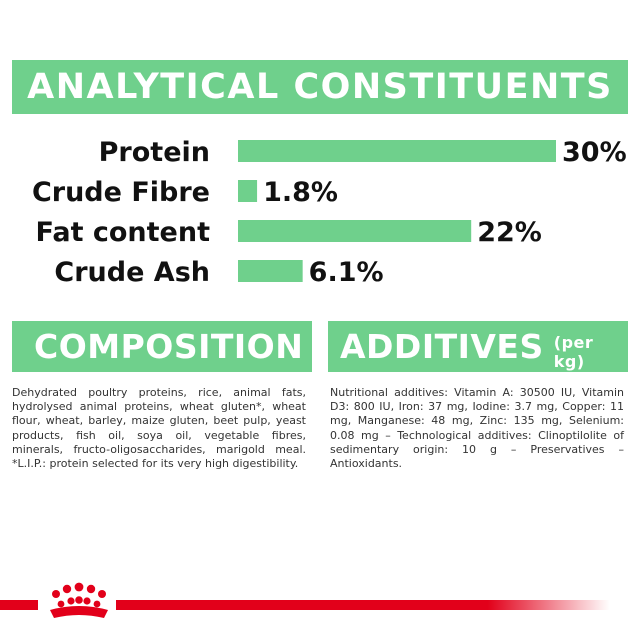 The width and height of the screenshot is (640, 640). I want to click on category-label-protein: Protein, so click(154, 152).